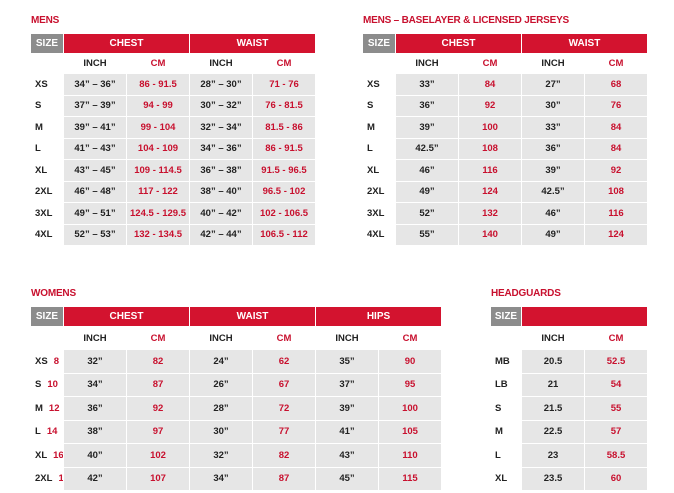  What do you see at coordinates (490, 213) in the screenshot?
I see `measure-cell: 132` at bounding box center [490, 213].